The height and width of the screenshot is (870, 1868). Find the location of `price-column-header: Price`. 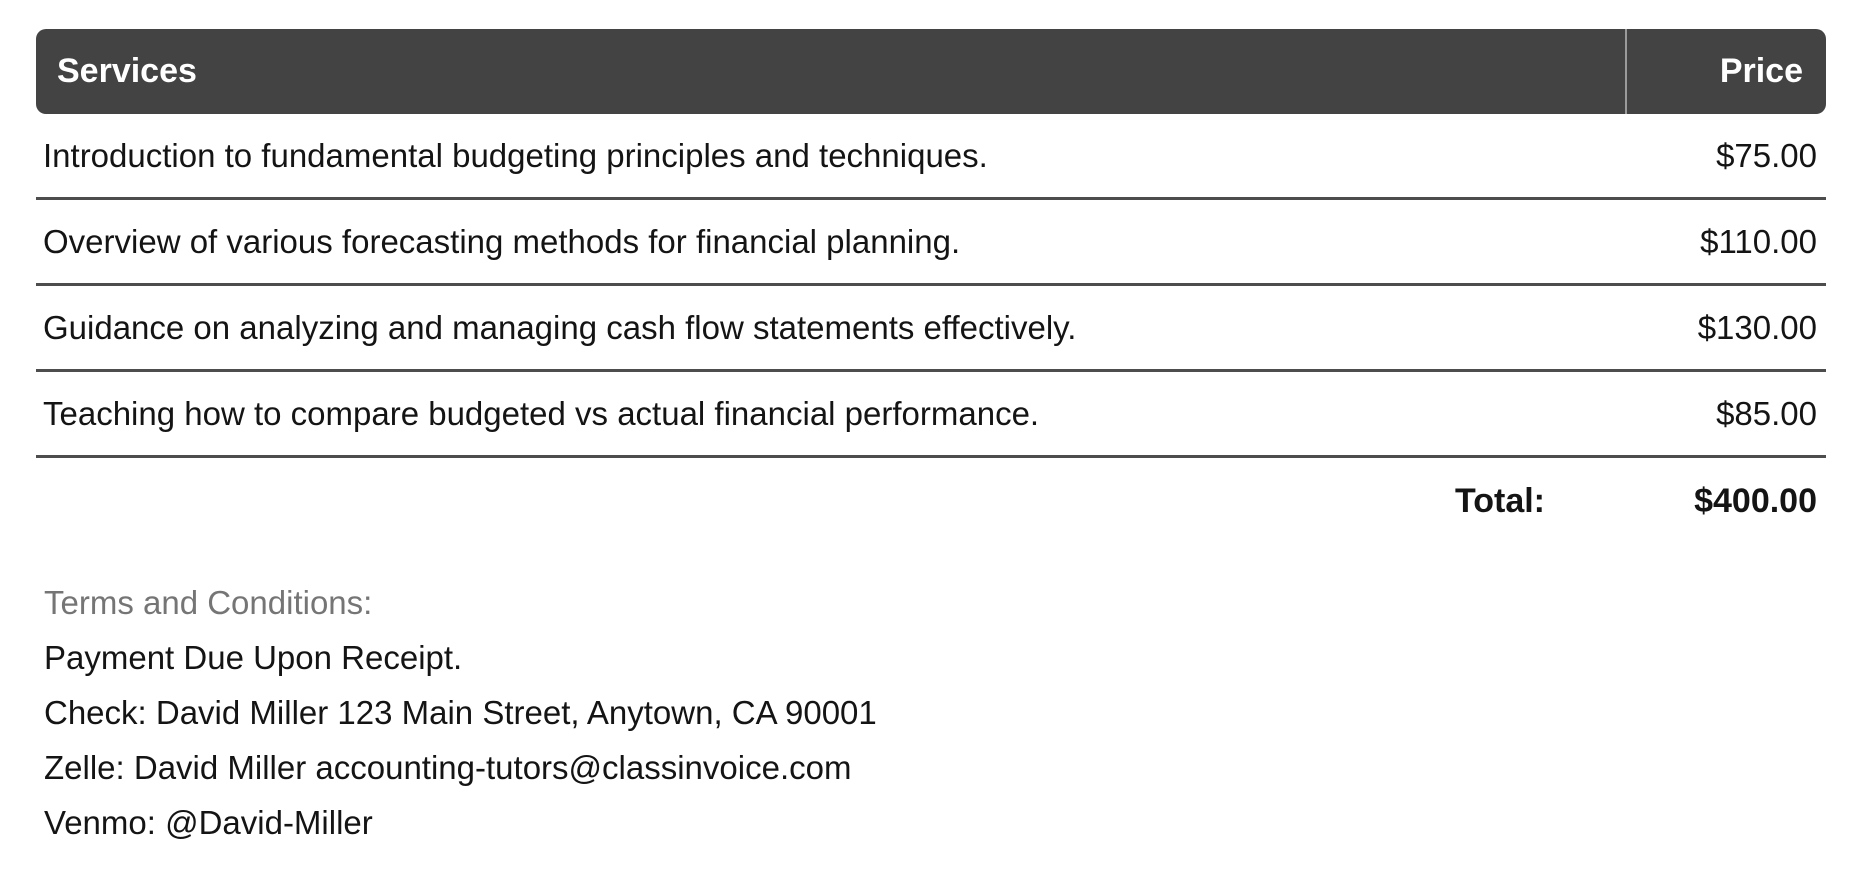

price-column-header: Price is located at coordinates (1761, 71).